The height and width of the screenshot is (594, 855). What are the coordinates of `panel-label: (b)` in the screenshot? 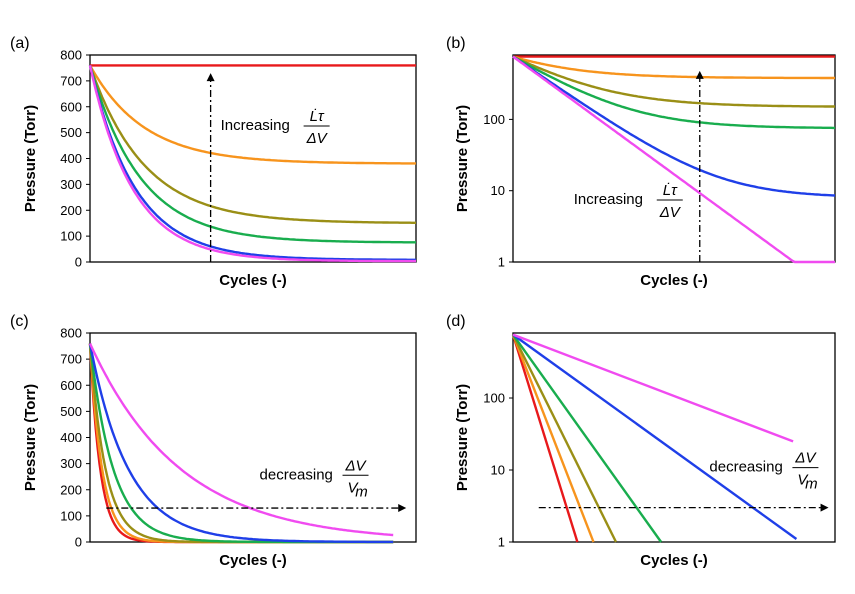 It's located at (456, 43).